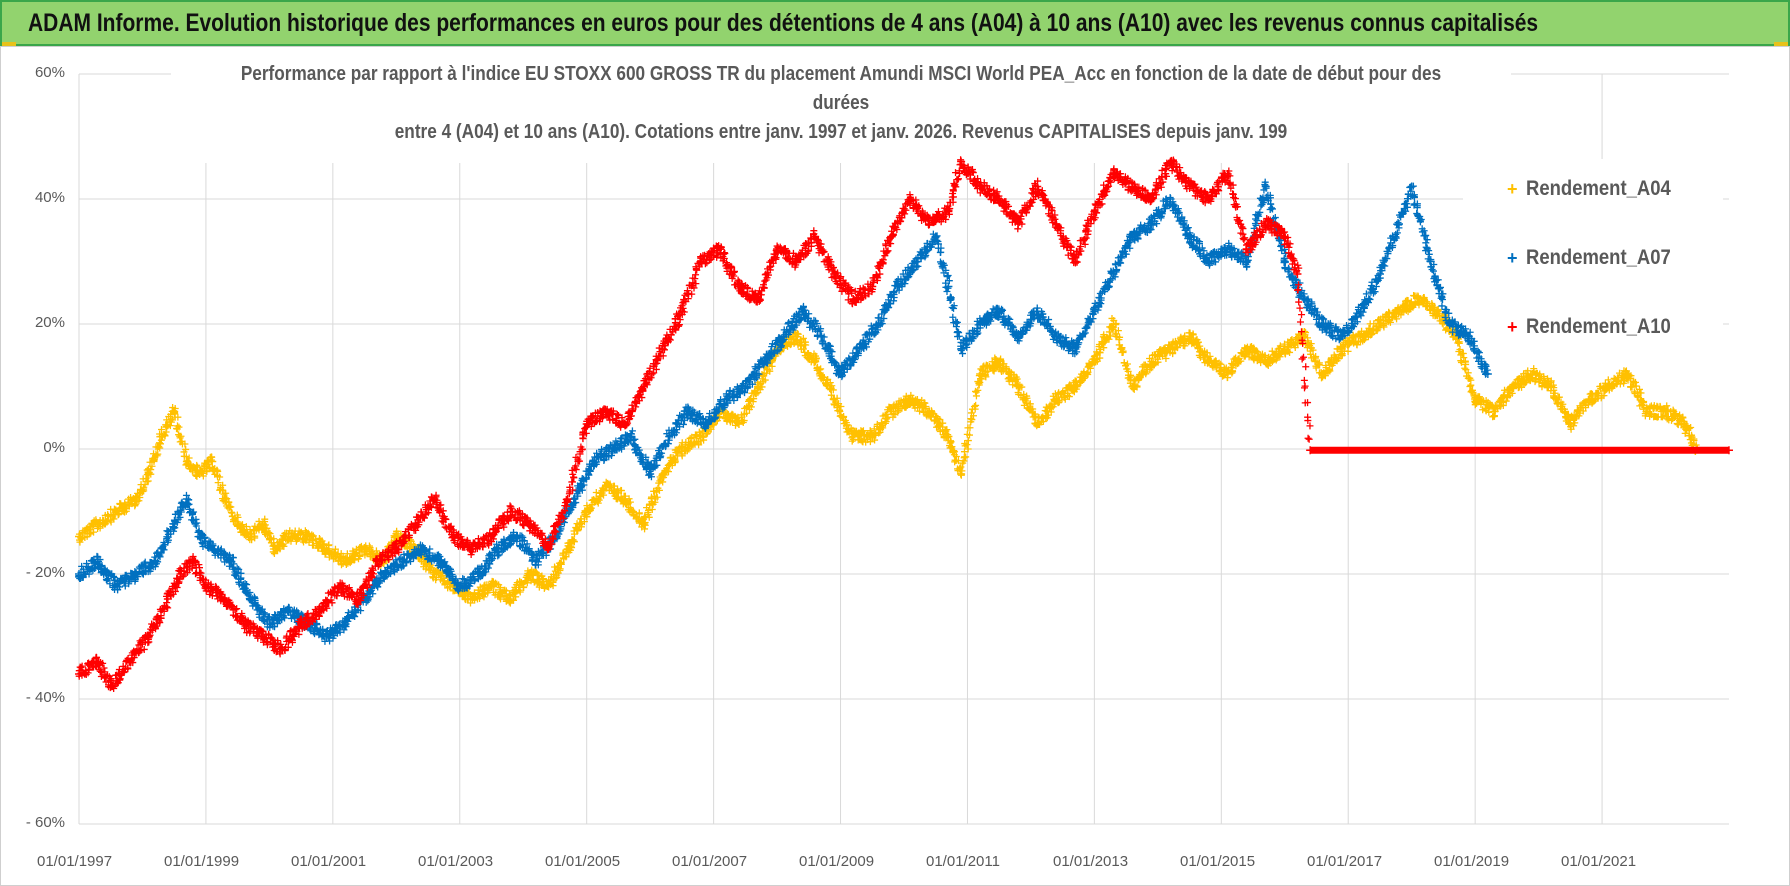  I want to click on x-tick-label: 01/01/2007, so click(710, 861).